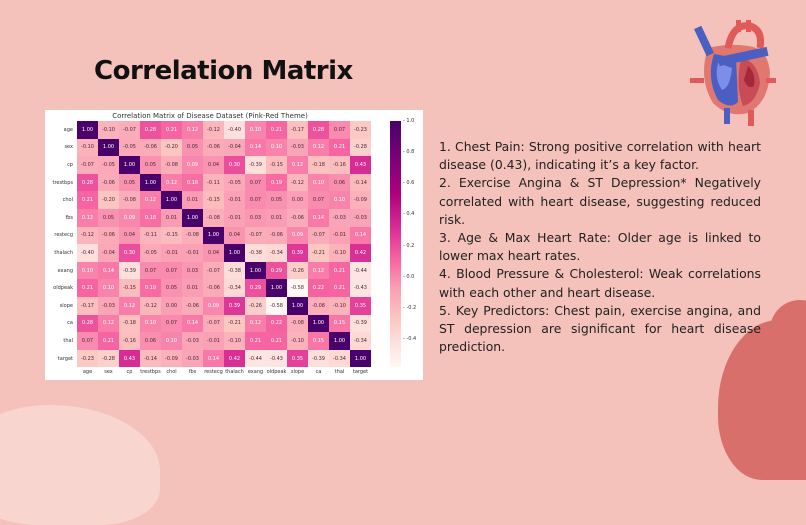 This screenshot has height=525, width=806. What do you see at coordinates (318, 358) in the screenshot?
I see `heatmap-cell: -0.39` at bounding box center [318, 358].